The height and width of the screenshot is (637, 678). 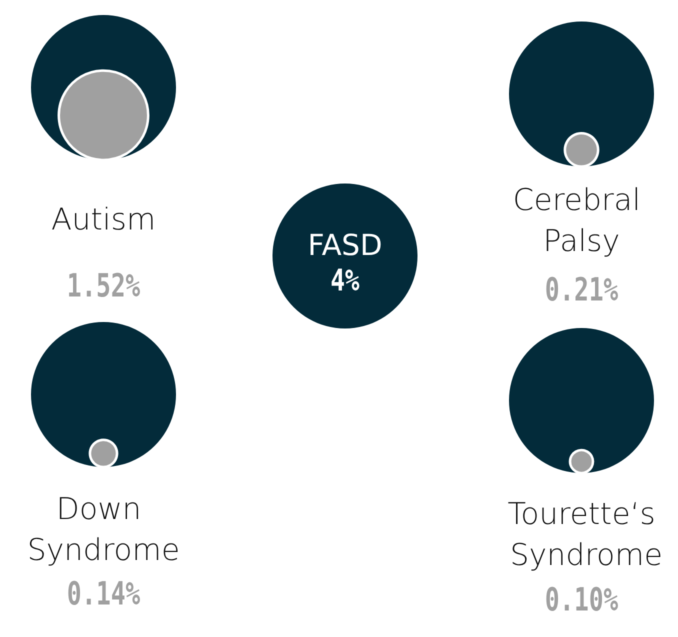 What do you see at coordinates (581, 290) in the screenshot?
I see `data-label: 0.21%` at bounding box center [581, 290].